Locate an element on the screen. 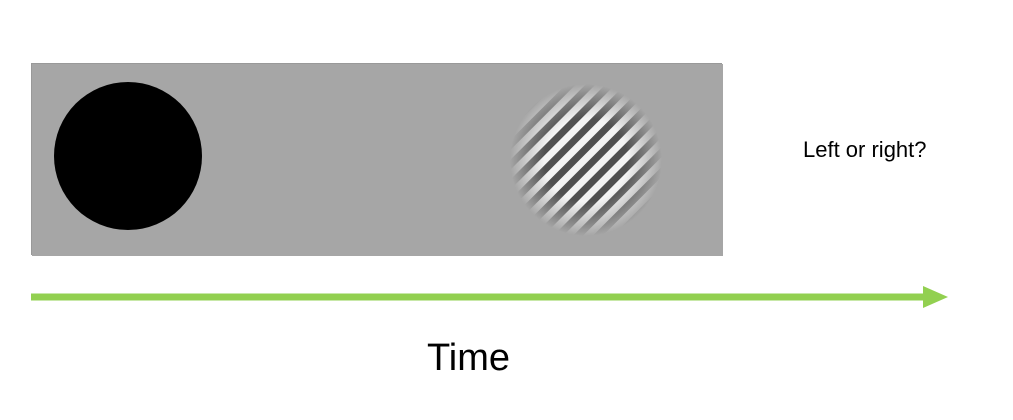  time-axis-label: Time is located at coordinates (469, 358).